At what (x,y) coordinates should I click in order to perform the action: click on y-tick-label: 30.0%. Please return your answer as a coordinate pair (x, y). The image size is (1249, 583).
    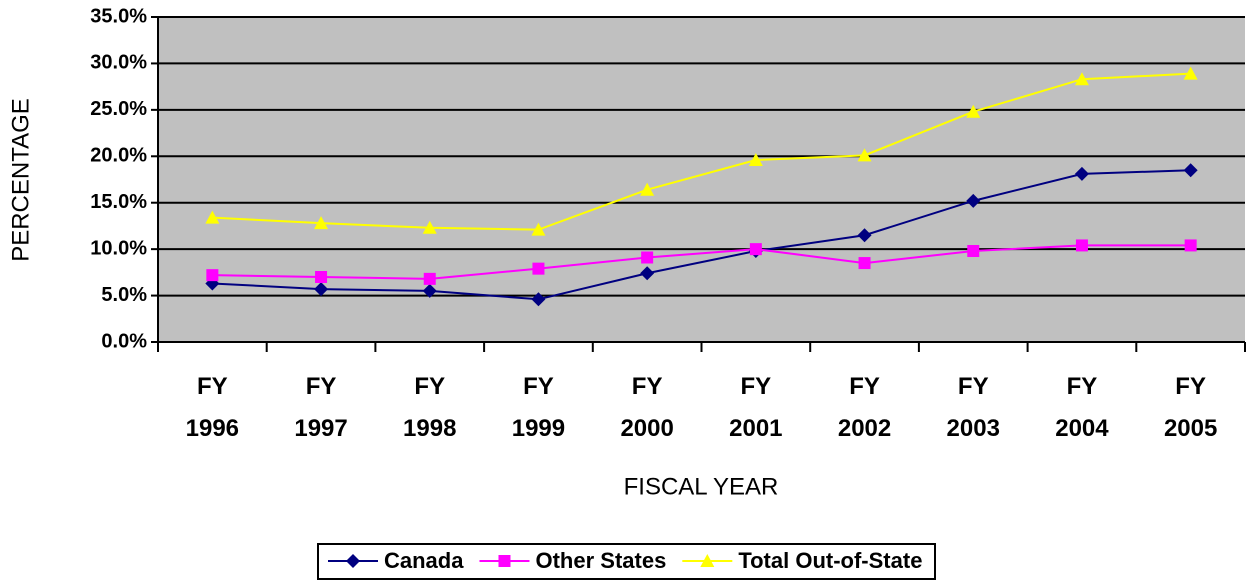
    Looking at the image, I should click on (118, 63).